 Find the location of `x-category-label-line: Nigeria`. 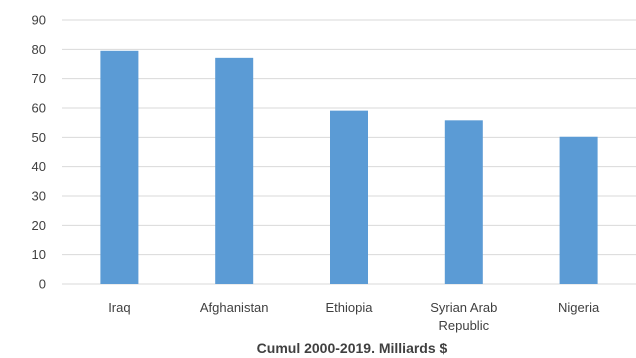

x-category-label-line: Nigeria is located at coordinates (579, 307).